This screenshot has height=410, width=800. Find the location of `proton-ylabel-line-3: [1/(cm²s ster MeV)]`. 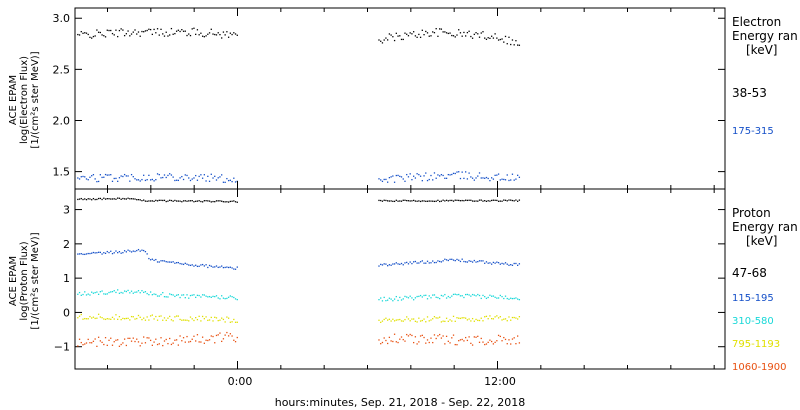

proton-ylabel-line-3: [1/(cm²s ster MeV)] is located at coordinates (35, 280).